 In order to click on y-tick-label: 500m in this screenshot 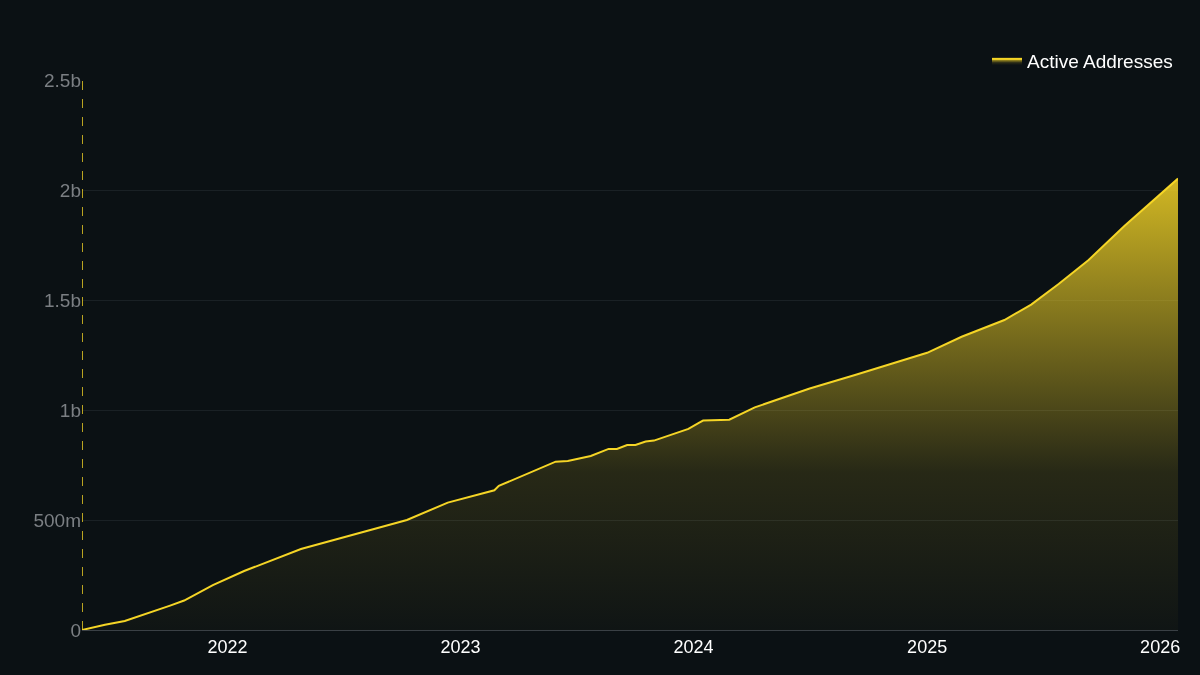, I will do `click(57, 520)`.